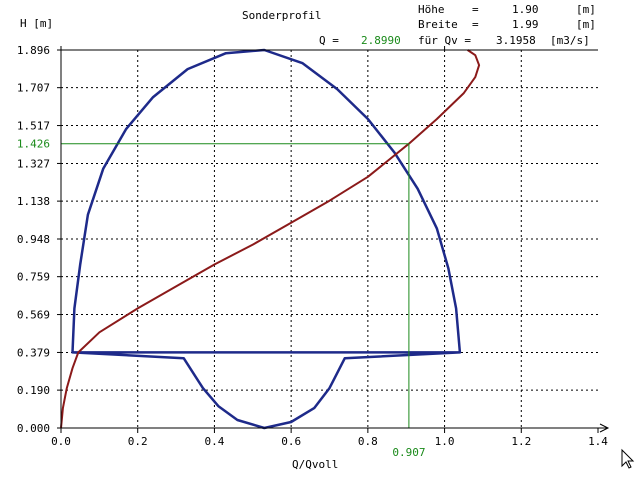 Image resolution: width=640 pixels, height=480 pixels. I want to click on highlight-y-label: 1.426, so click(33, 144).